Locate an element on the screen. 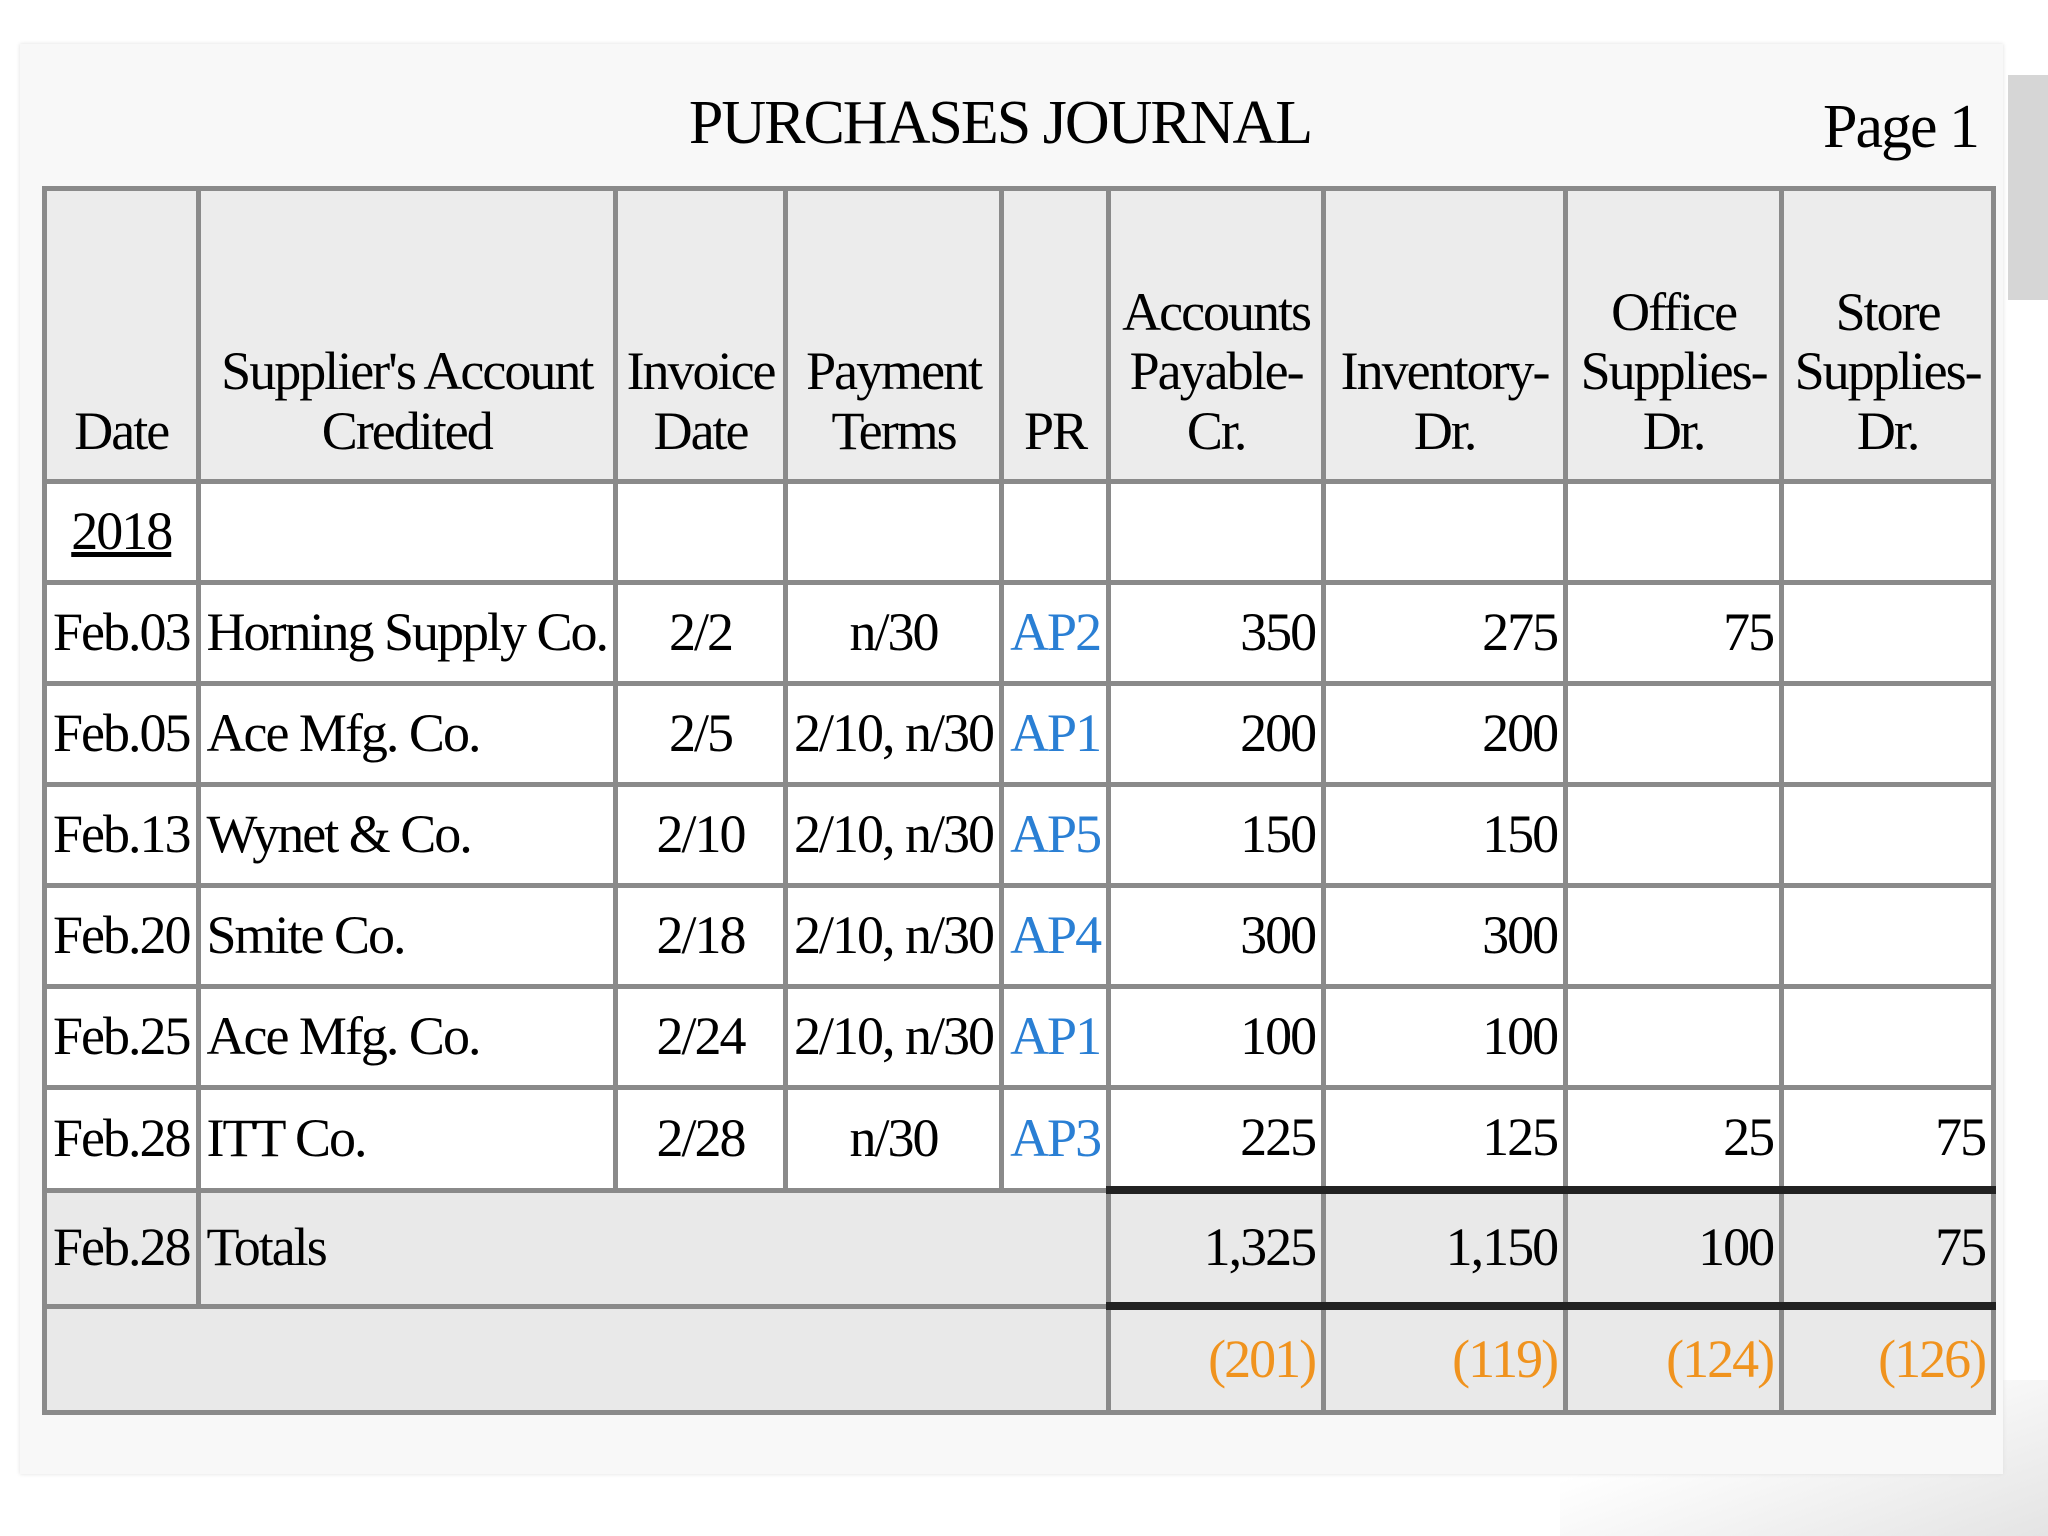  cell: Ace Mfg. Co. is located at coordinates (407, 1037).